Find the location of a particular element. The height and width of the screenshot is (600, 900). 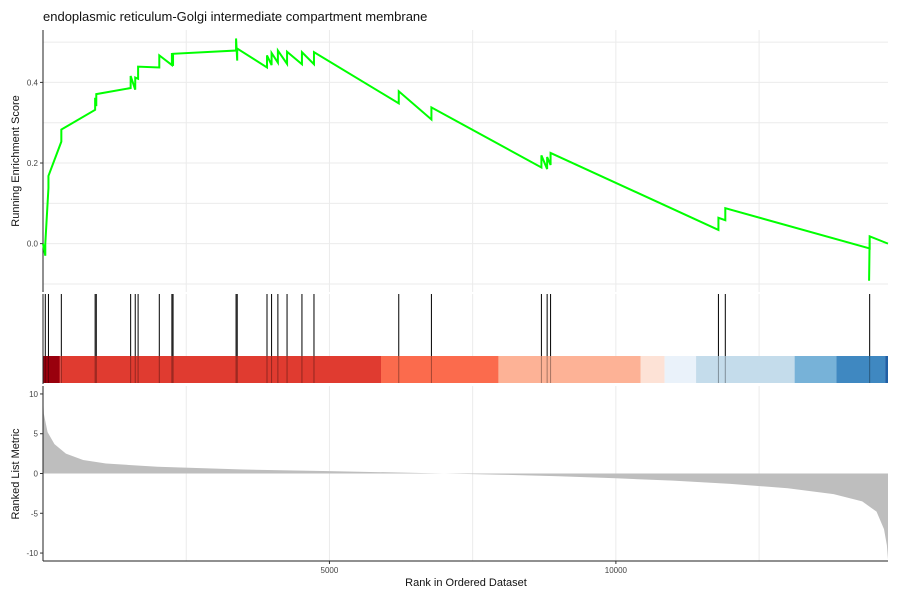

metric-tick-label: 0 is located at coordinates (36, 474).